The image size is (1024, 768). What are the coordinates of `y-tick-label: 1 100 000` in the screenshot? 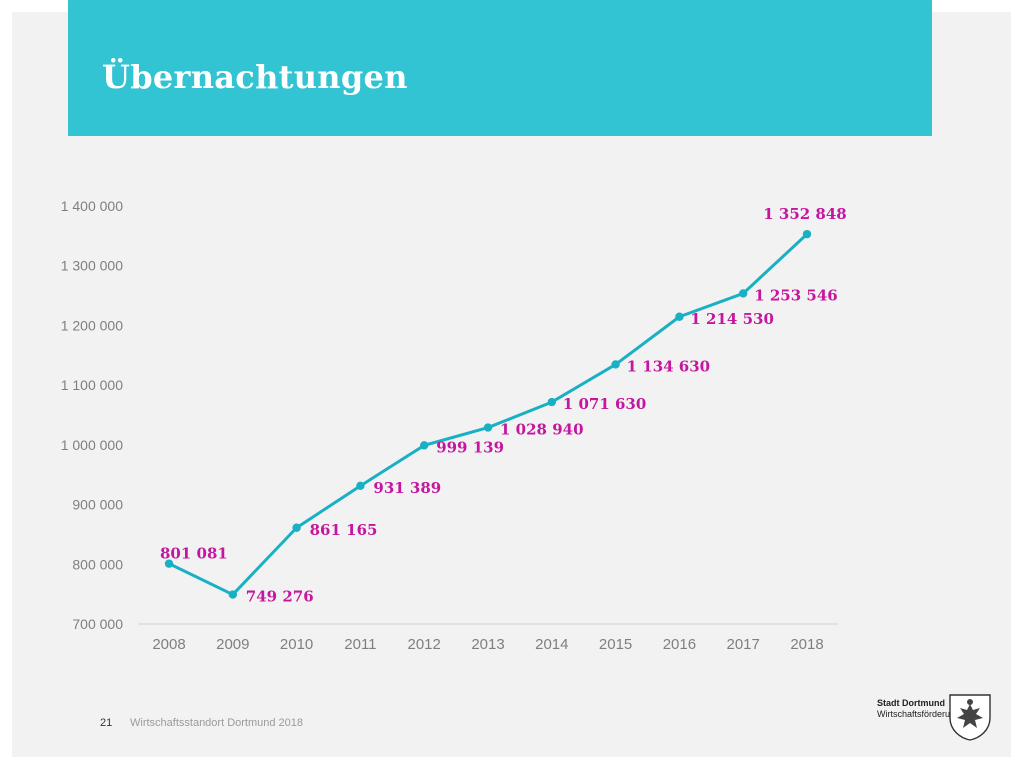 It's located at (92, 385).